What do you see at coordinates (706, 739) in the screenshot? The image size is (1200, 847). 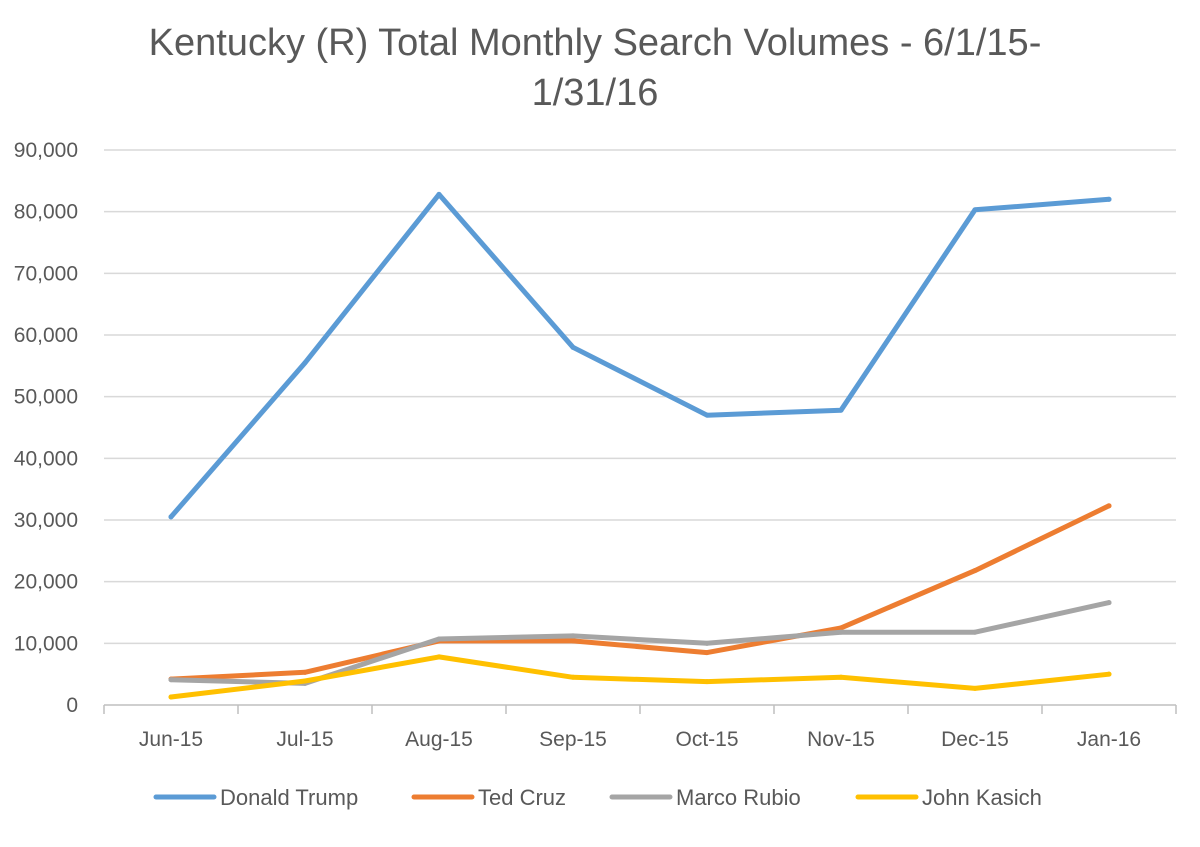 I see `x-tick-label: Oct-15` at bounding box center [706, 739].